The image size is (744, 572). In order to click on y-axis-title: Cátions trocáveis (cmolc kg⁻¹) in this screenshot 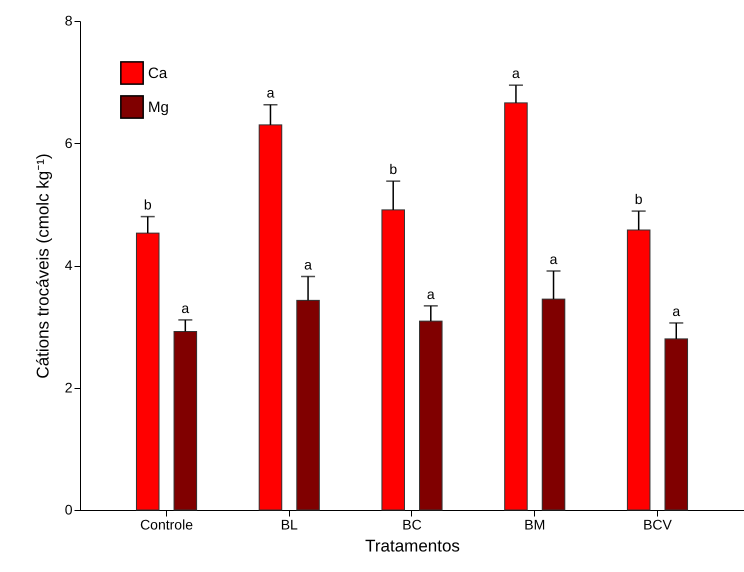, I will do `click(43, 266)`.